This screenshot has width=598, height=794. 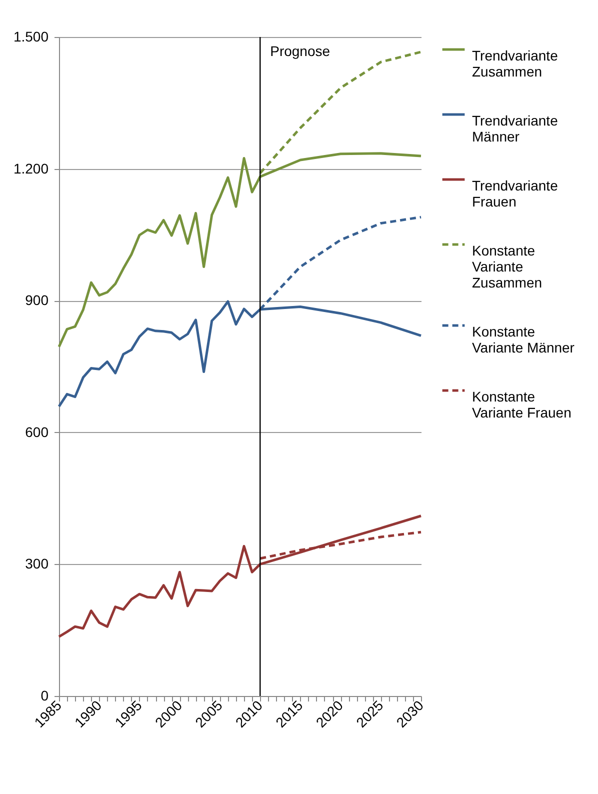 What do you see at coordinates (240, 576) in the screenshot?
I see `line-series` at bounding box center [240, 576].